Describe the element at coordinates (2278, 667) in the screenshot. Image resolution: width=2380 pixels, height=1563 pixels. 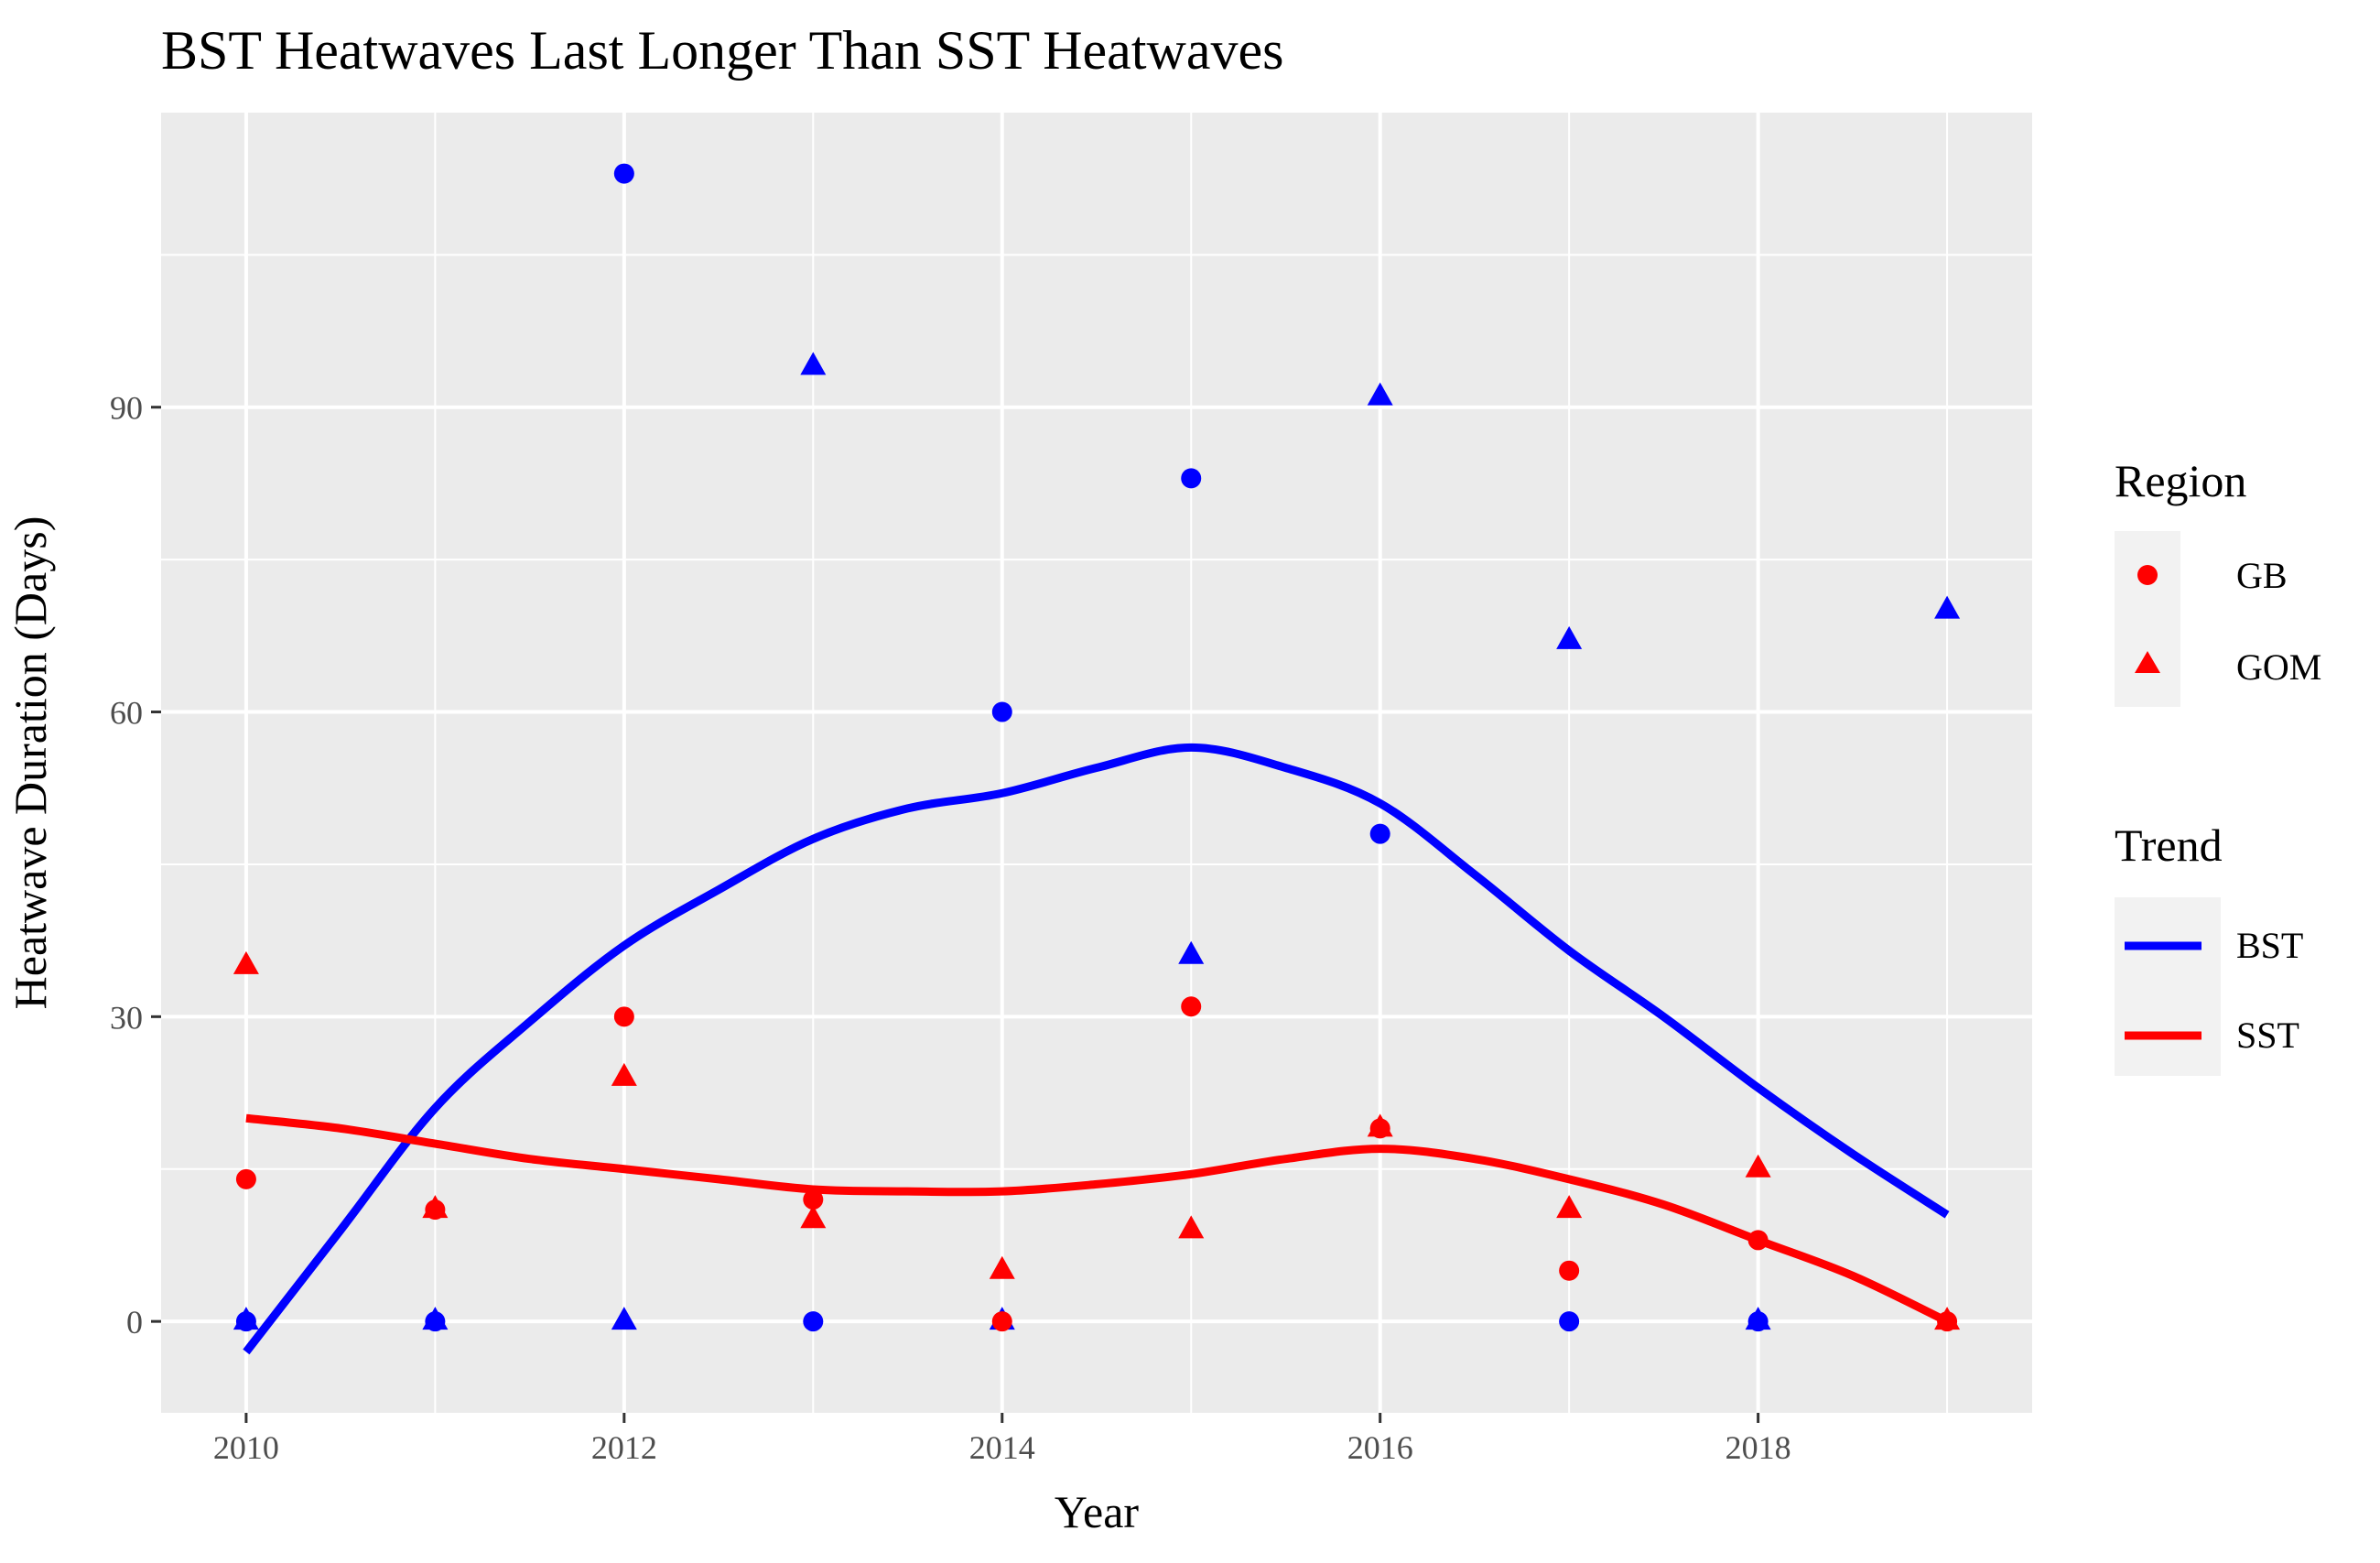
I see `legend-gom-label: GOM` at that location.